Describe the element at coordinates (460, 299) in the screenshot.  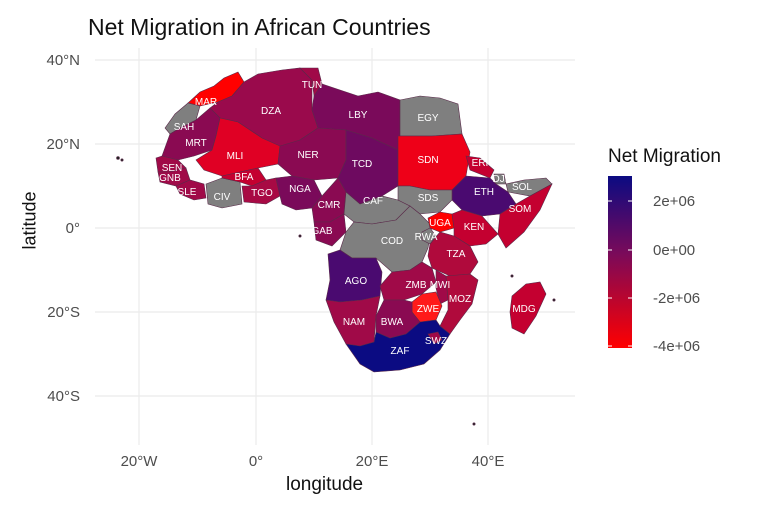
I see `label-MOZ: MOZ` at that location.